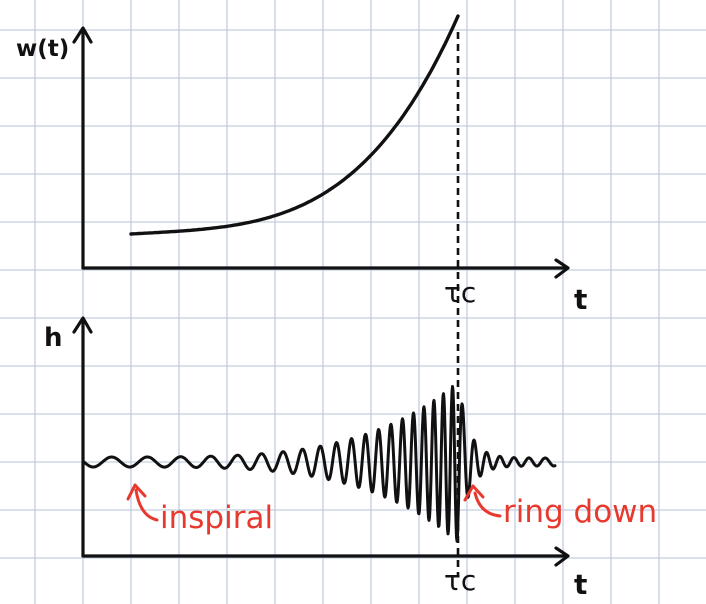  What do you see at coordinates (142, 502) in the screenshot?
I see `inspiral-arrow` at bounding box center [142, 502].